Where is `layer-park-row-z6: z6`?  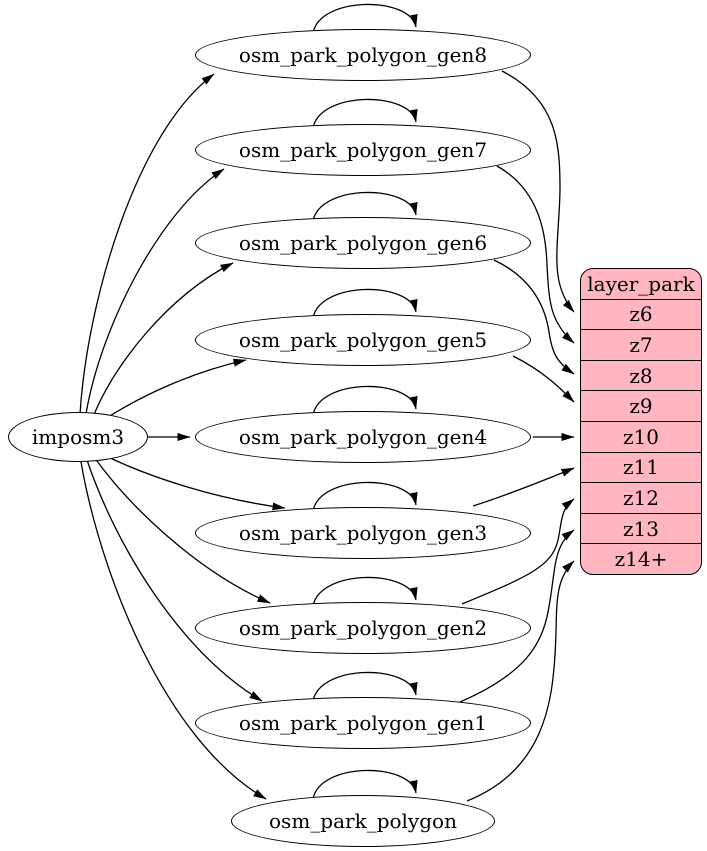 layer-park-row-z6: z6 is located at coordinates (641, 314).